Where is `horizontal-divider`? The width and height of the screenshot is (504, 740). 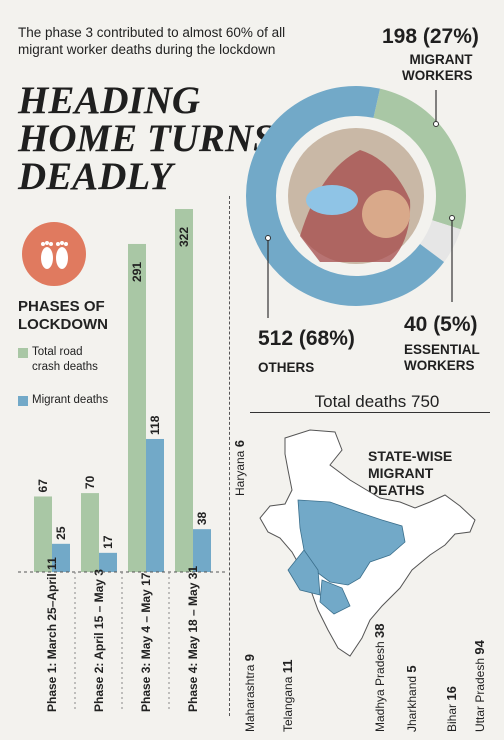
horizontal-divider is located at coordinates (370, 412).